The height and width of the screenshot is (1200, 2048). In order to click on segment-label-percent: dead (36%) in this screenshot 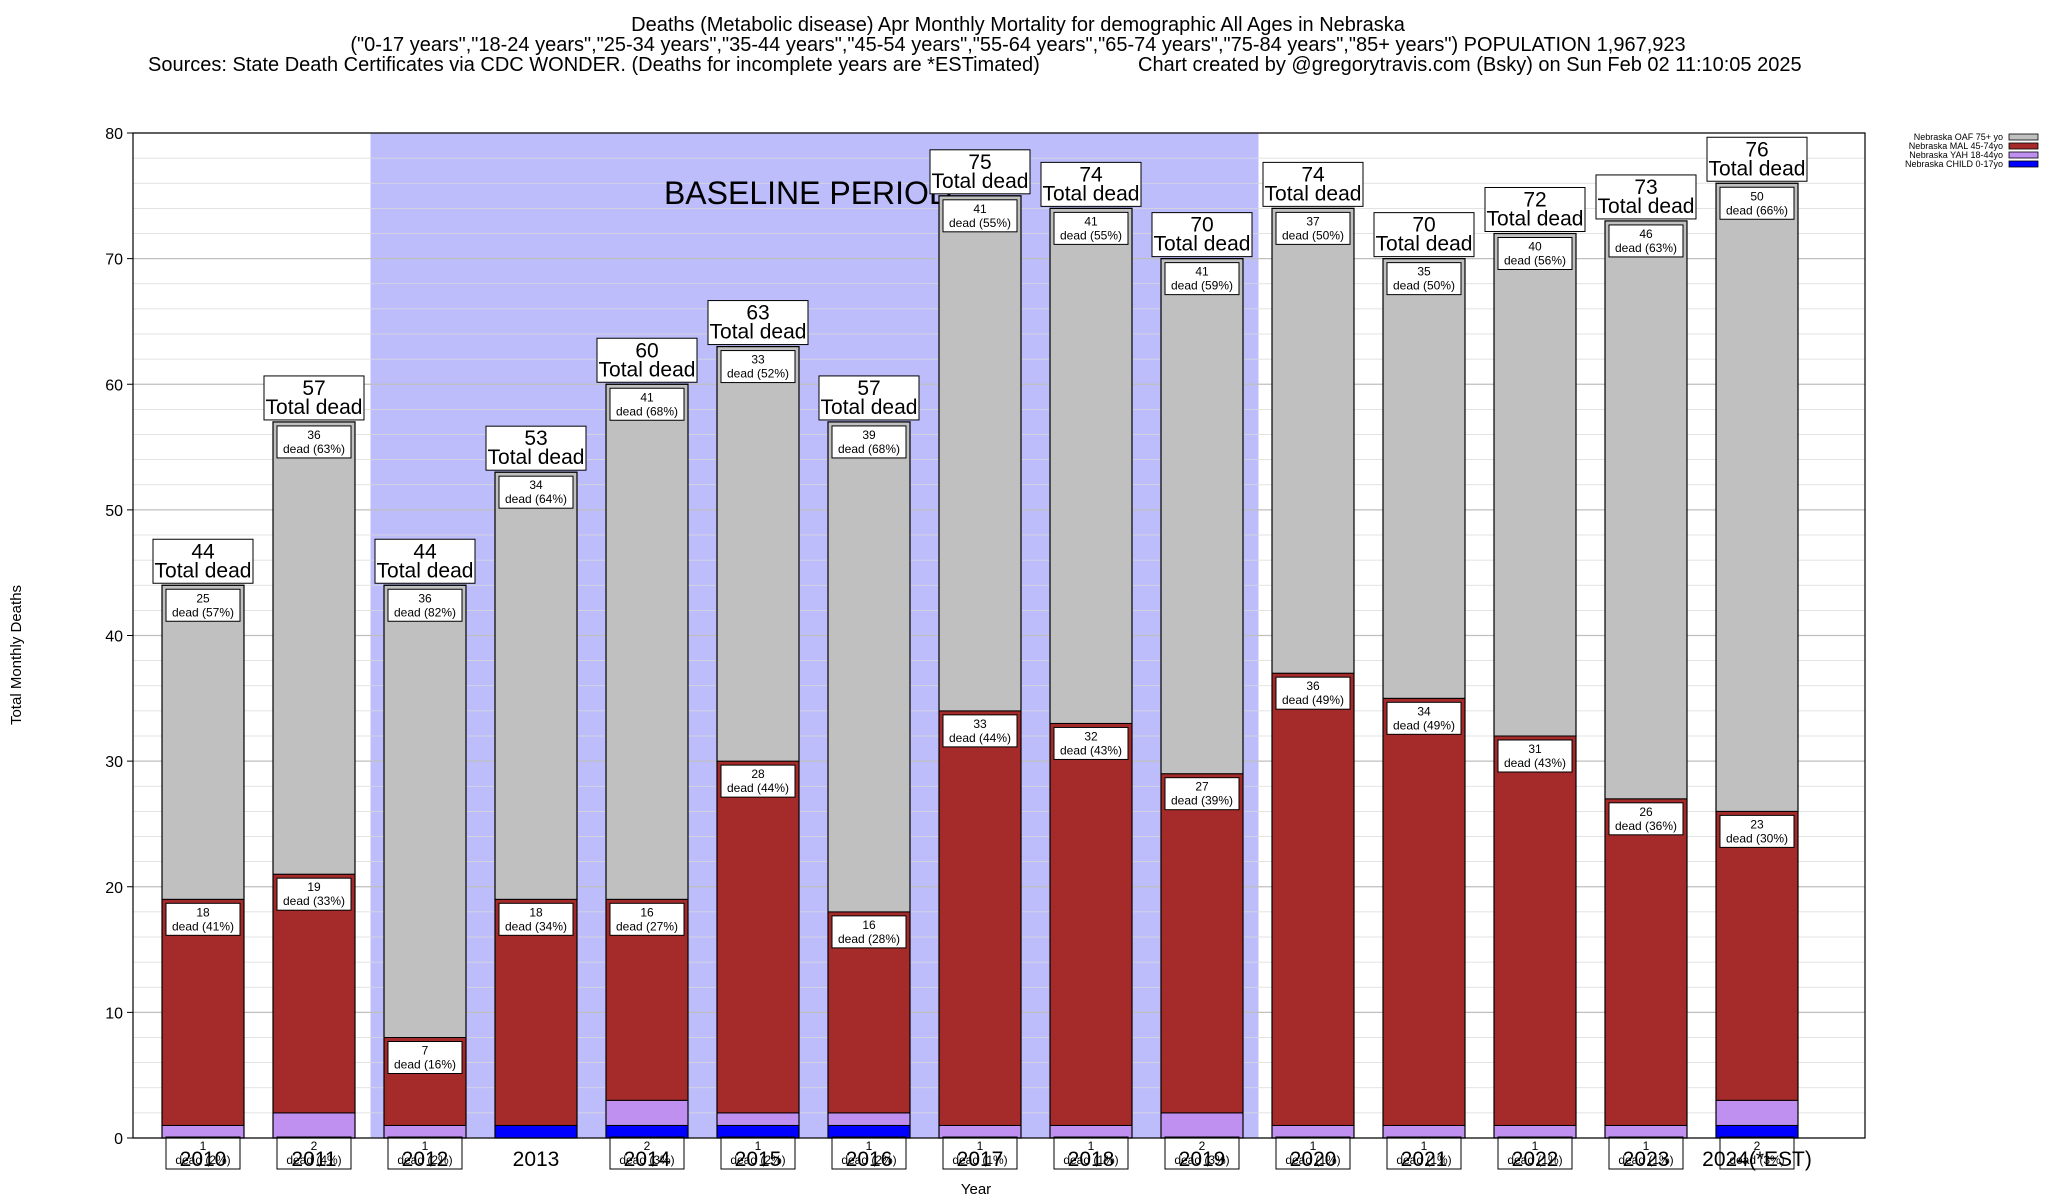, I will do `click(1646, 826)`.